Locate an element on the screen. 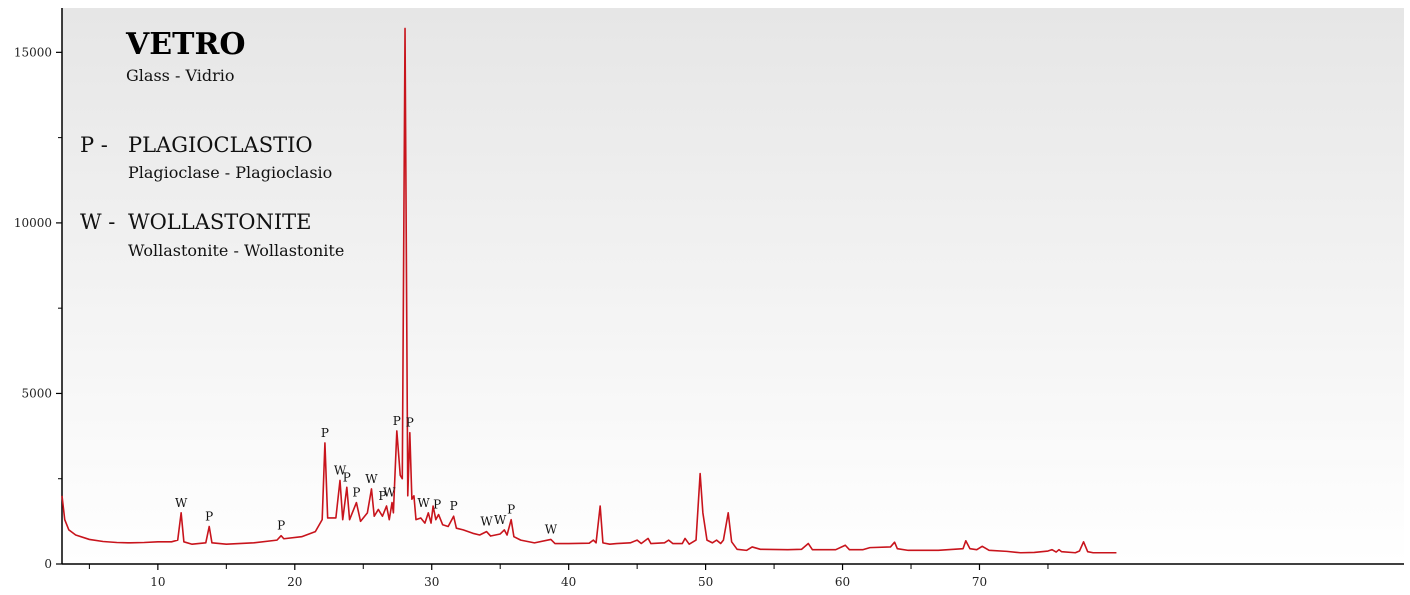  y-tick-label: 0 is located at coordinates (48, 564).